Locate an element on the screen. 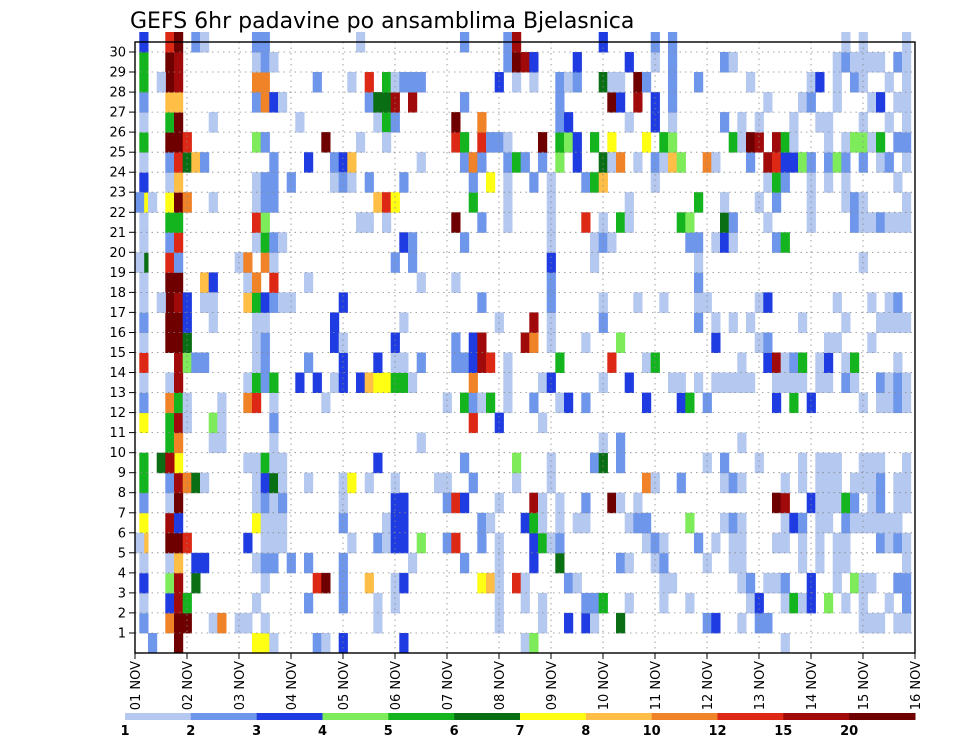 Image resolution: width=960 pixels, height=742 pixels. x-tick-label: 15 NOV is located at coordinates (864, 685).